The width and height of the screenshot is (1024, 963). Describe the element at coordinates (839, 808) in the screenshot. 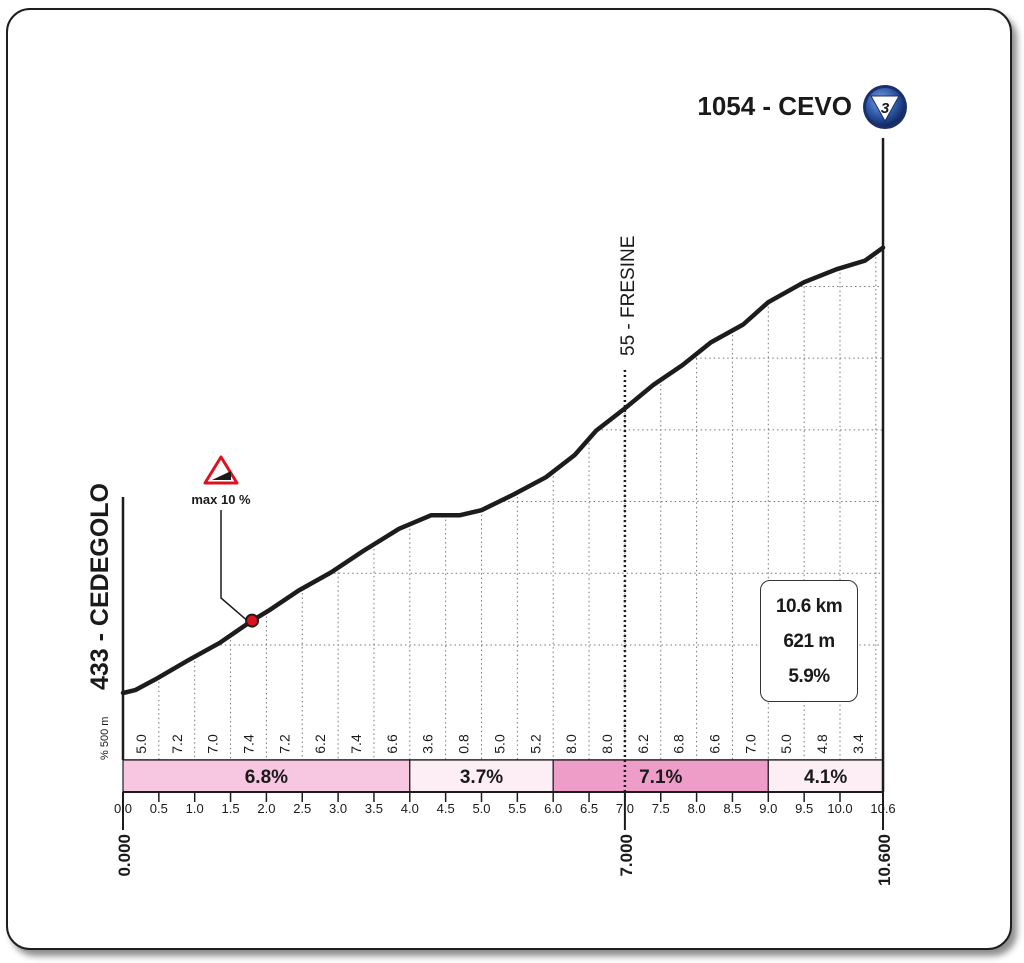

I see `x-tick-label: 10.0` at that location.